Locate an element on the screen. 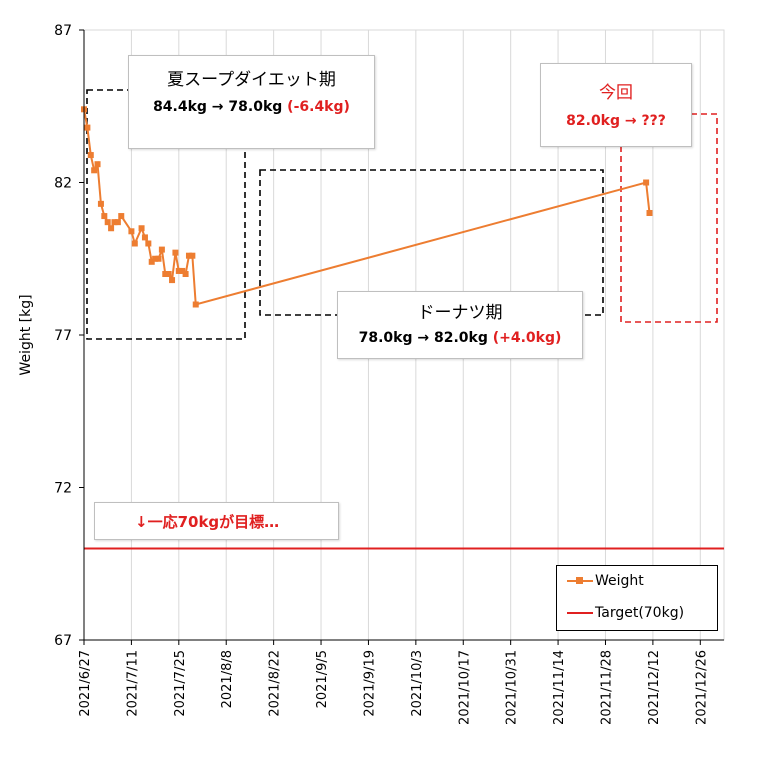 This screenshot has height=767, width=767. x-tick-label: 2021/12/12 is located at coordinates (654, 687).